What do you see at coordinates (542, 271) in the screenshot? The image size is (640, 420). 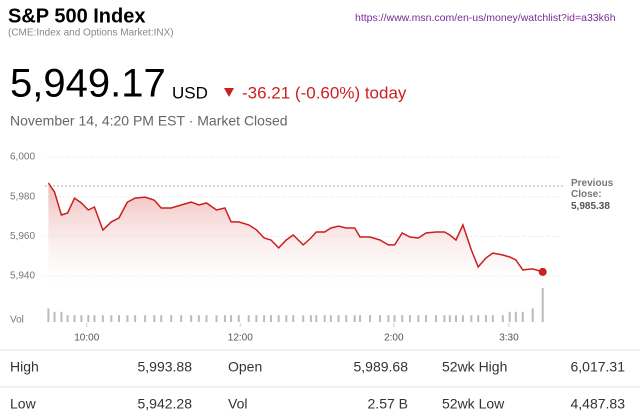 I see `last-point` at bounding box center [542, 271].